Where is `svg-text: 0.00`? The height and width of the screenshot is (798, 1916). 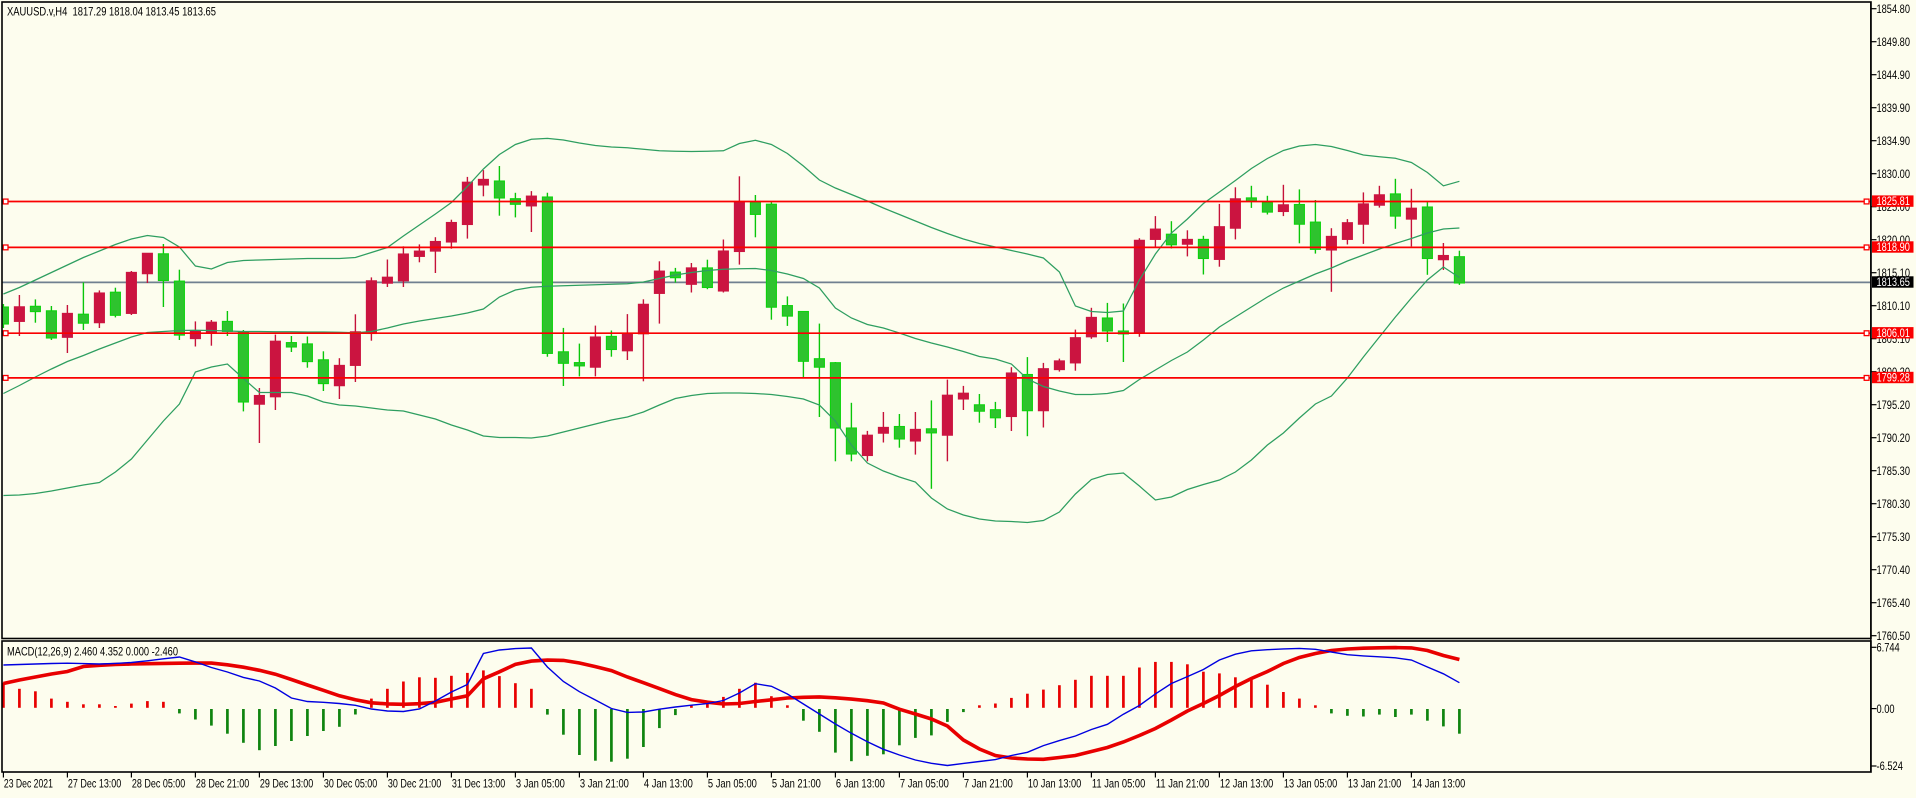
svg-text: 0.00 is located at coordinates (1886, 709).